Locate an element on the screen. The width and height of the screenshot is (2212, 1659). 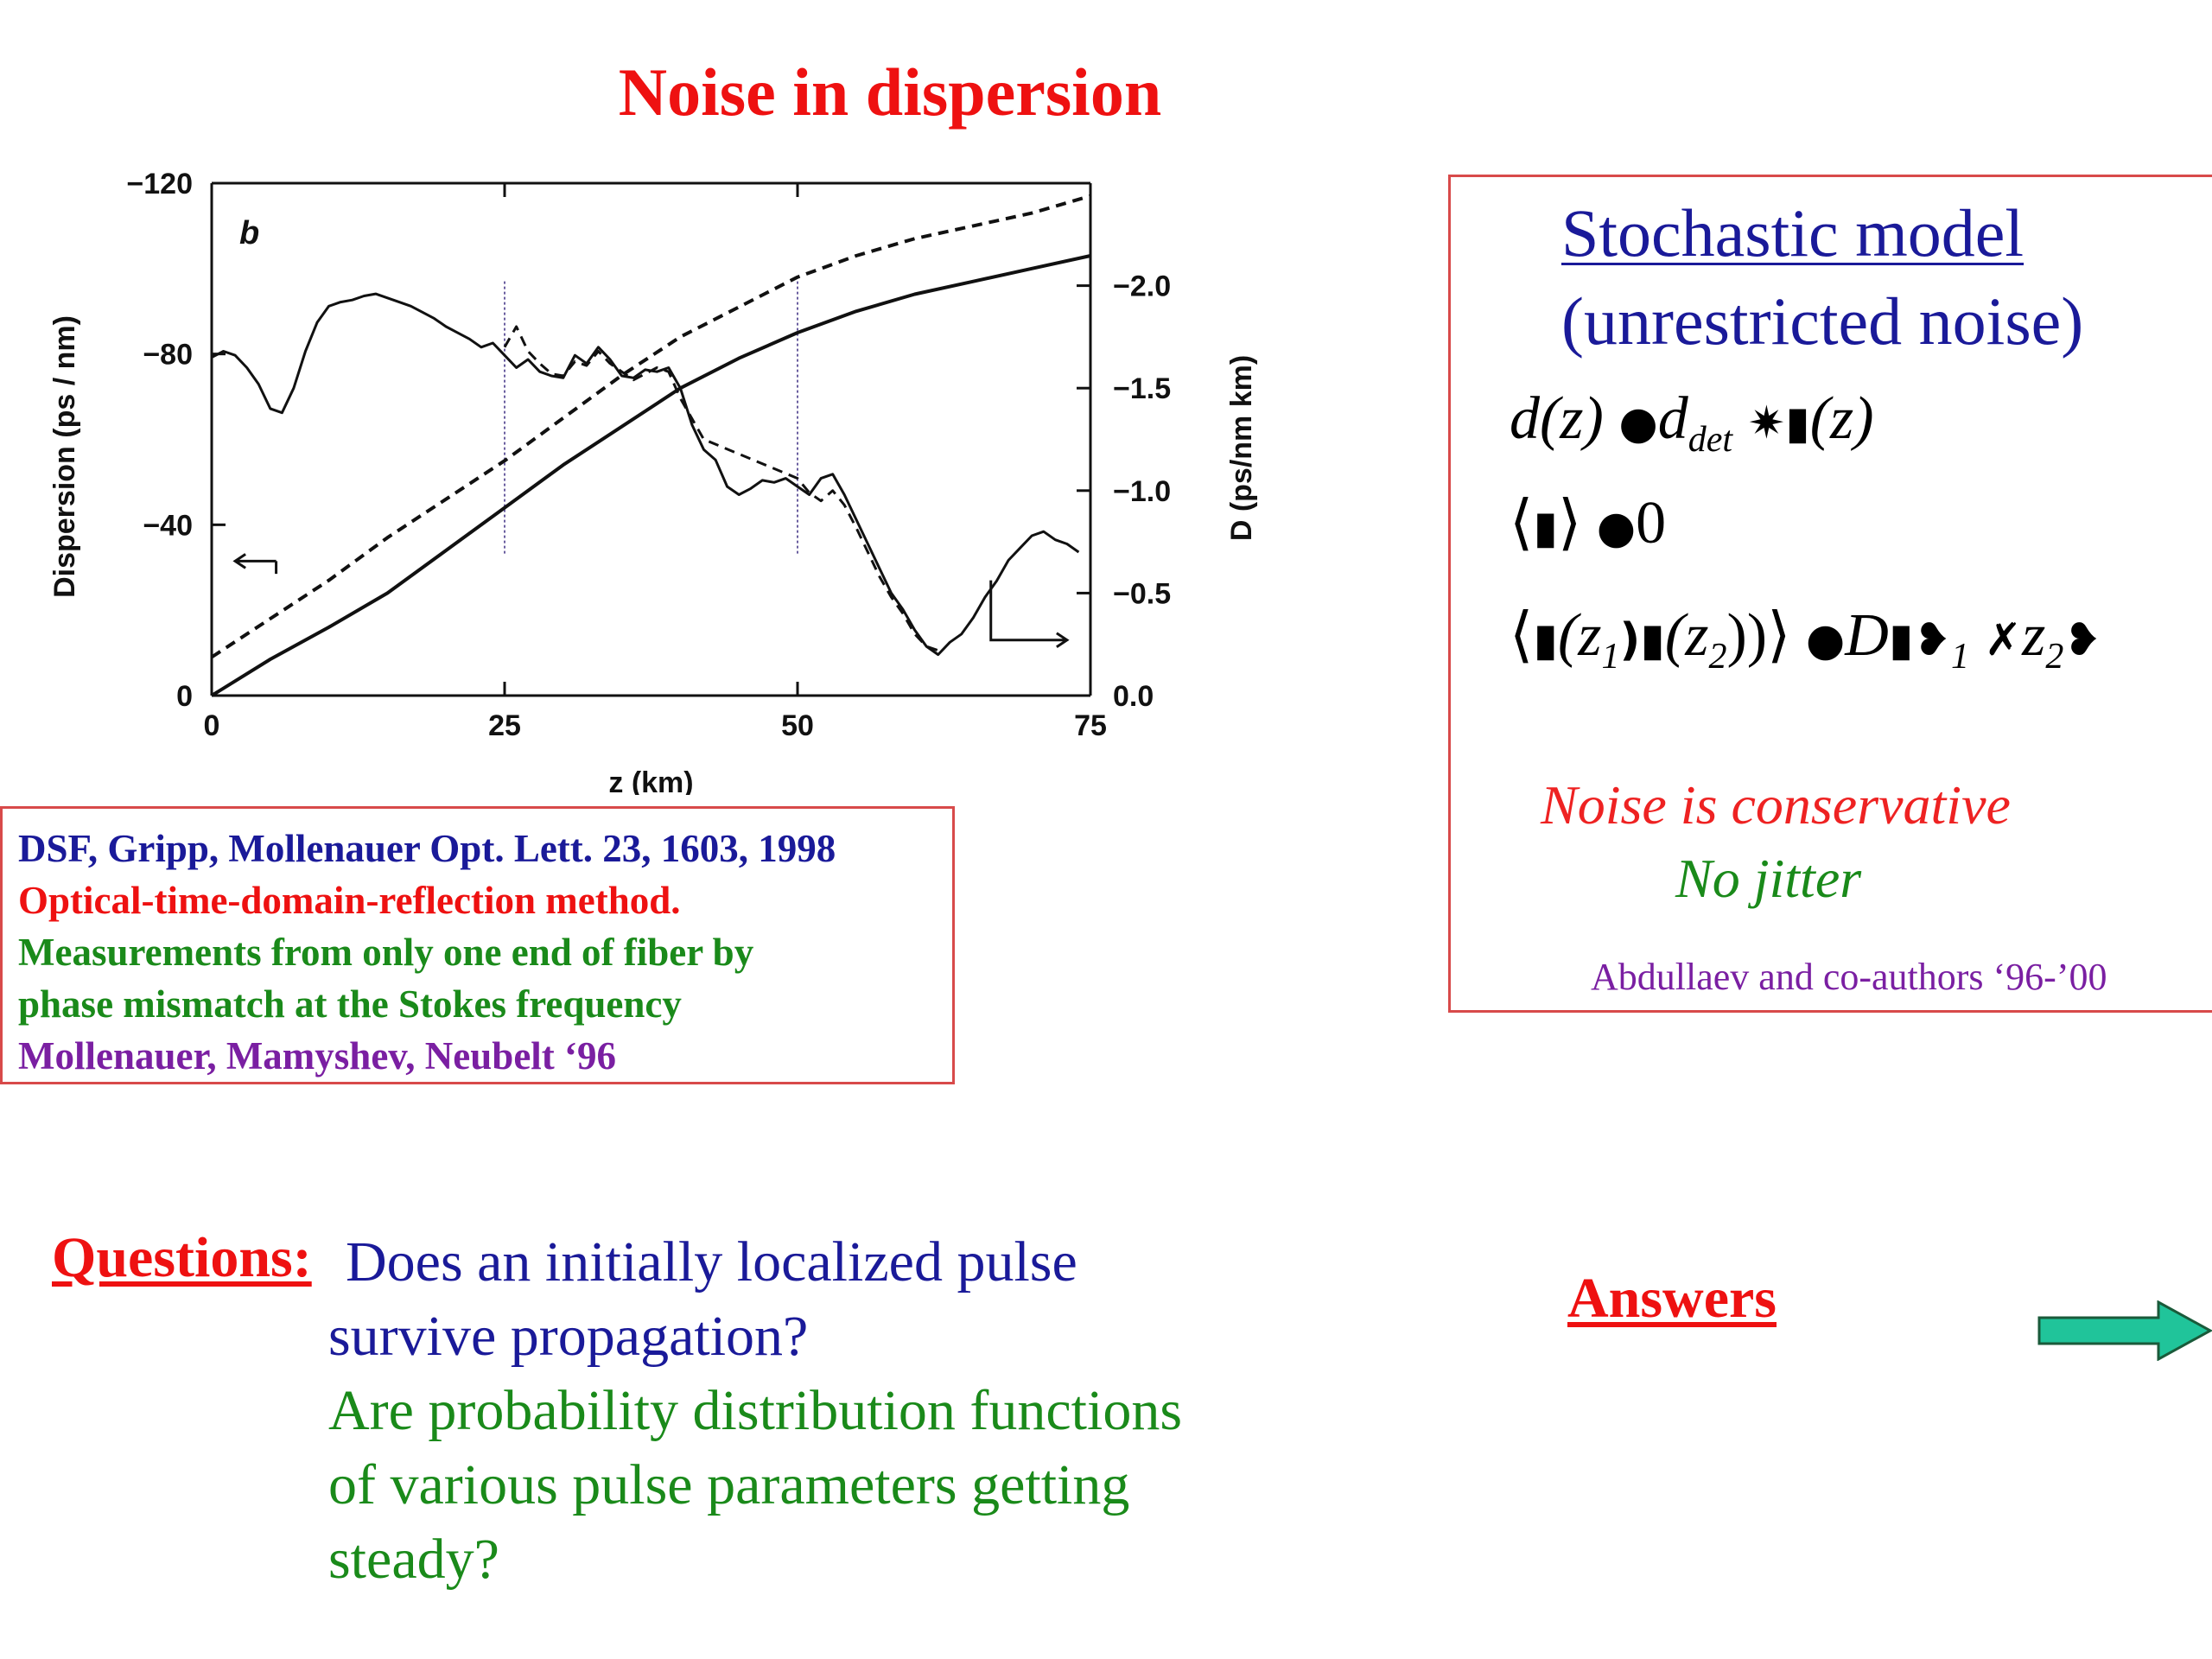
eq2-close: ⟩ is located at coordinates (1569, 523).